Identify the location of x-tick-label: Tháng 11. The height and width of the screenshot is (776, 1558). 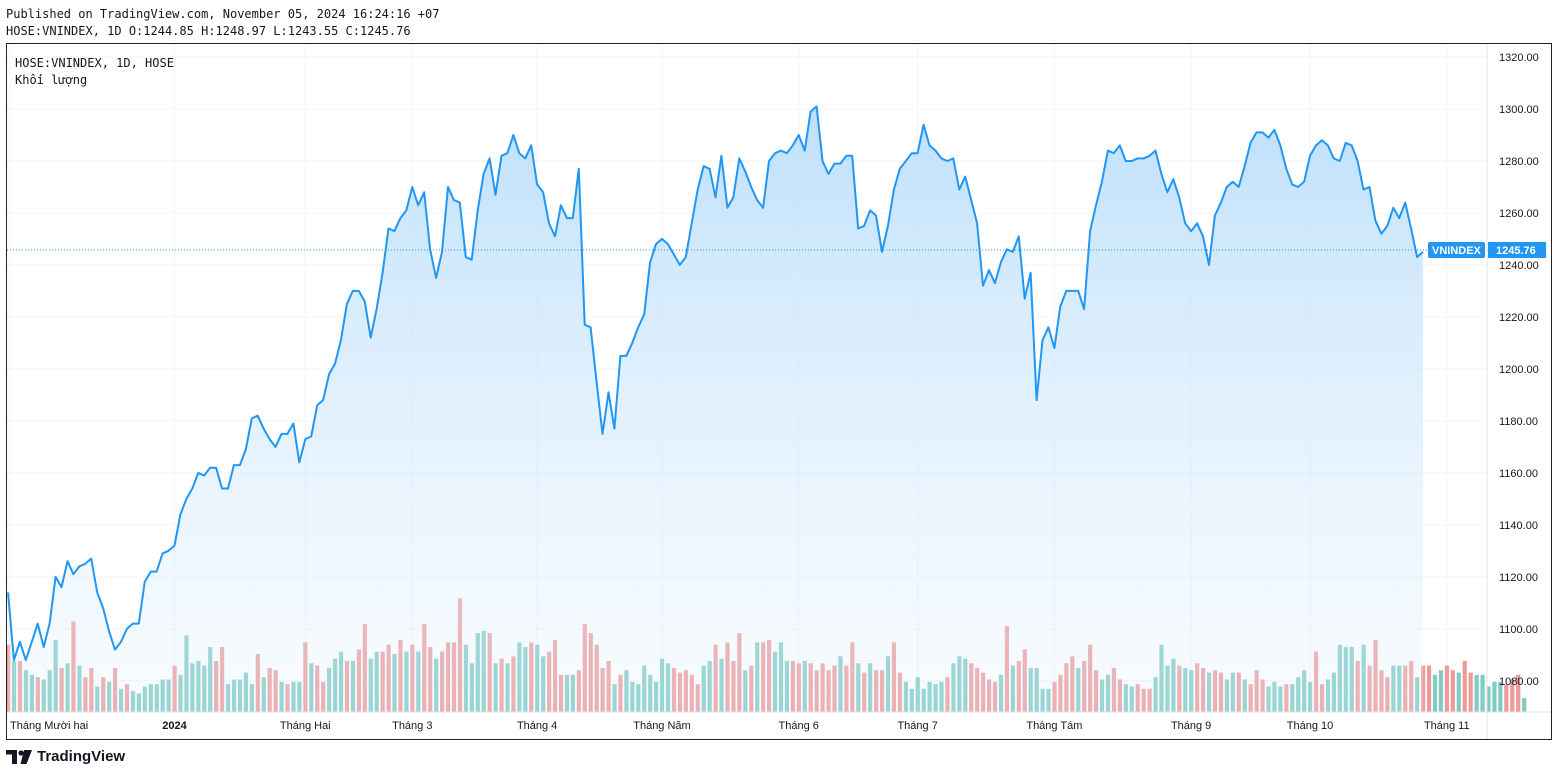
(1447, 726).